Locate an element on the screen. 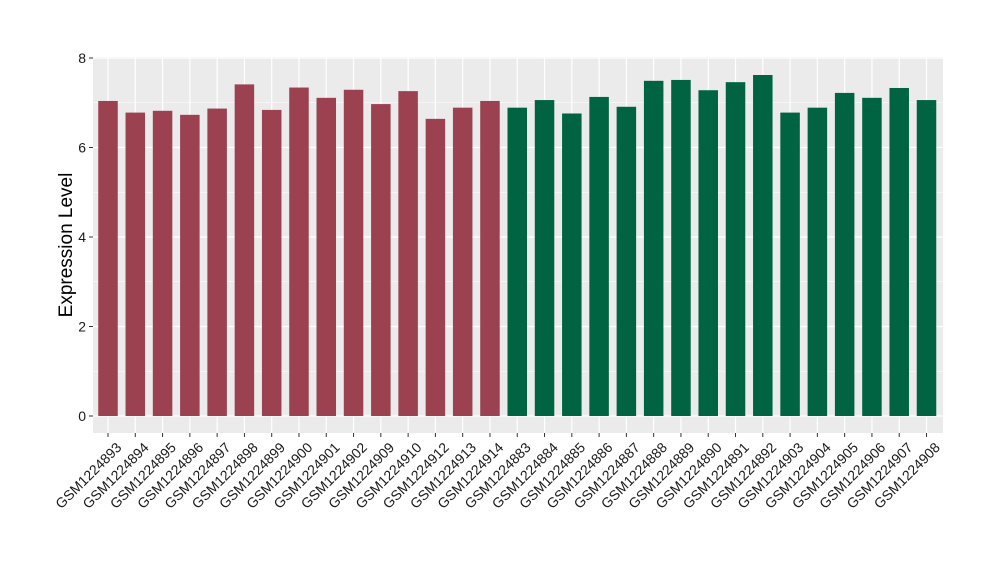 This screenshot has height=580, width=1000. bar-GSM1224889 is located at coordinates (681, 248).